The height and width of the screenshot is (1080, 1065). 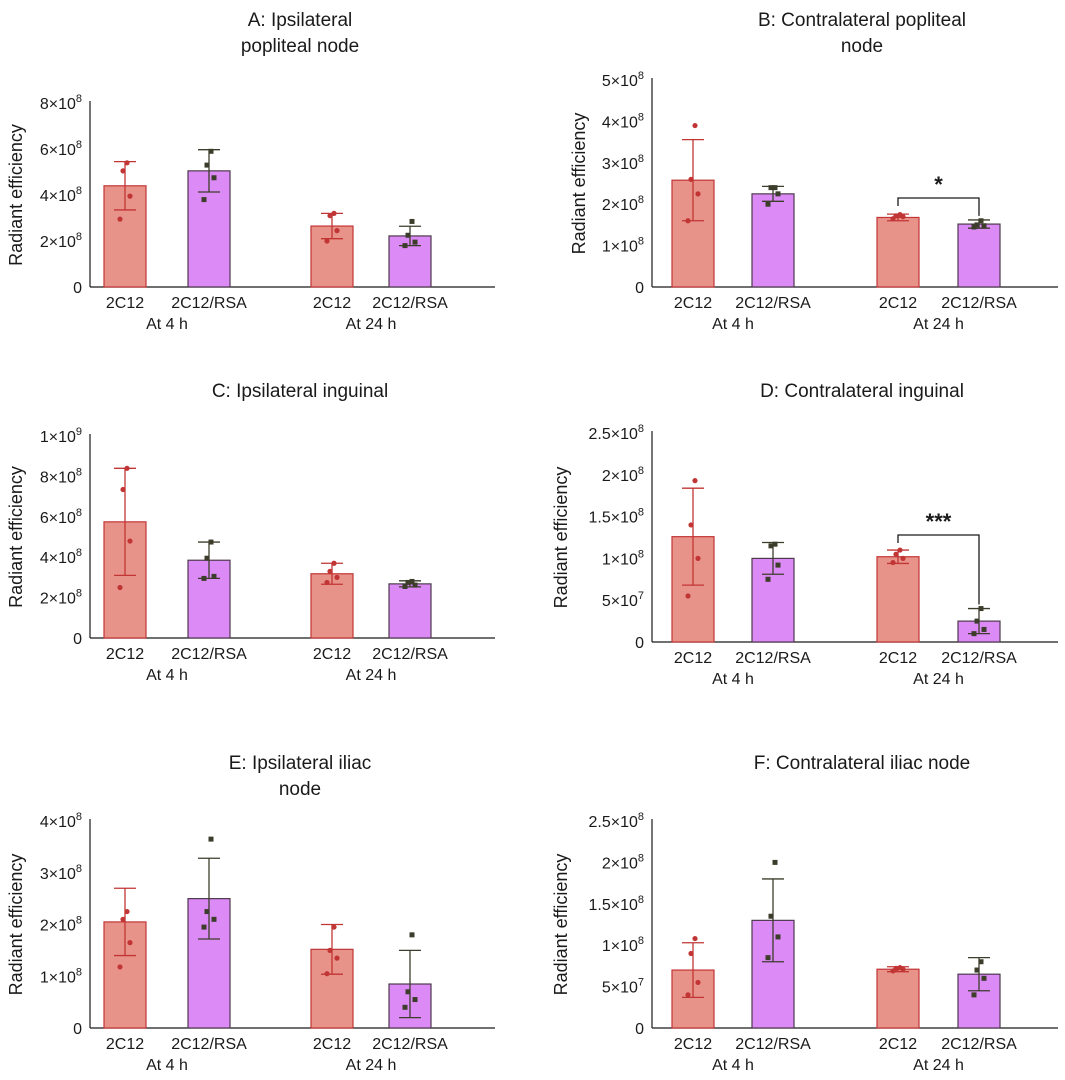 What do you see at coordinates (61, 598) in the screenshot?
I see `panel-c-y-tick-label: 2×10⁸` at bounding box center [61, 598].